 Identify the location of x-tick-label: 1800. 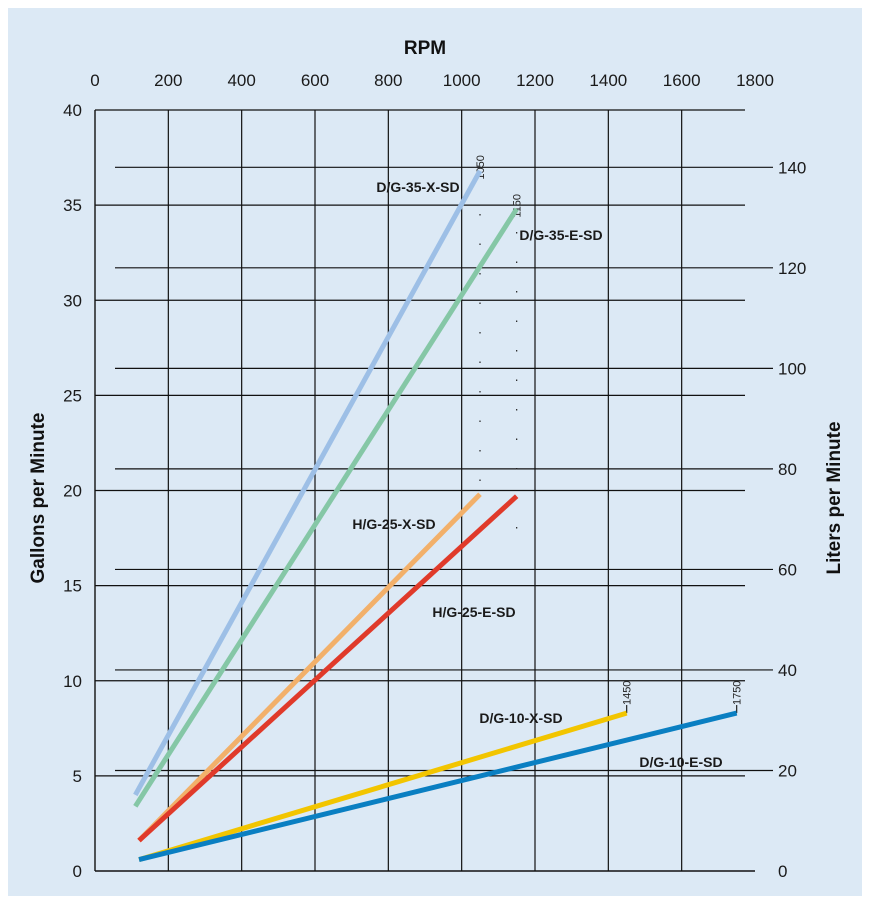
(755, 80).